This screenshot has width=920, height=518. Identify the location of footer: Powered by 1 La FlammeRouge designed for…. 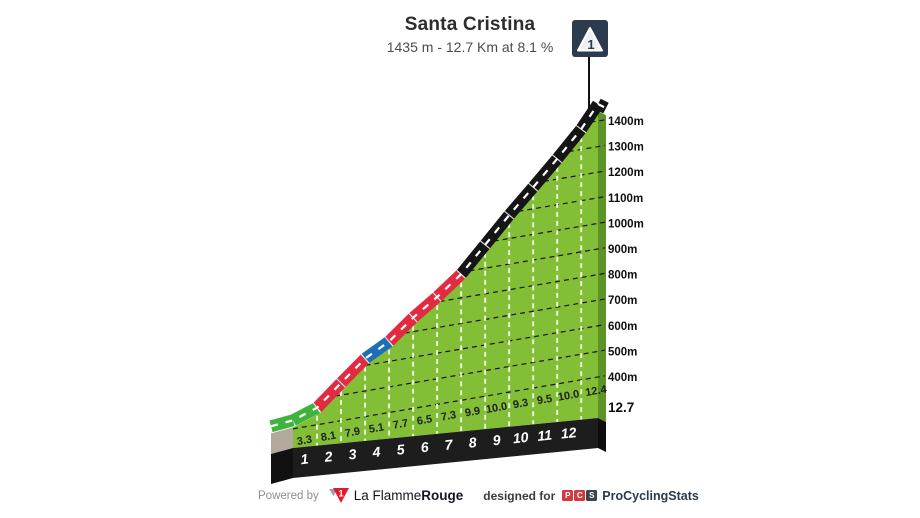
(478, 495).